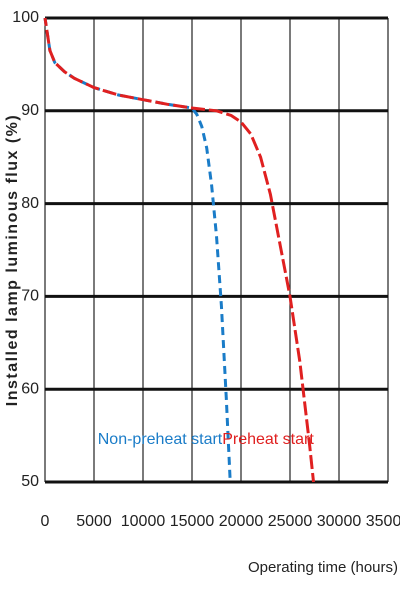 The width and height of the screenshot is (400, 600). Describe the element at coordinates (30, 110) in the screenshot. I see `y-tick-label: 90` at that location.